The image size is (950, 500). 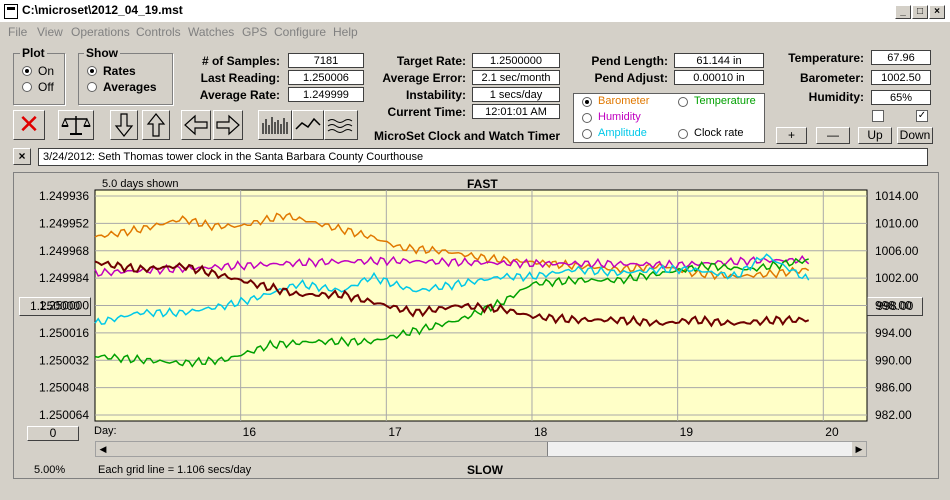 I want to click on horizontal-scrollbar: ◀ ▶, so click(x=481, y=449).